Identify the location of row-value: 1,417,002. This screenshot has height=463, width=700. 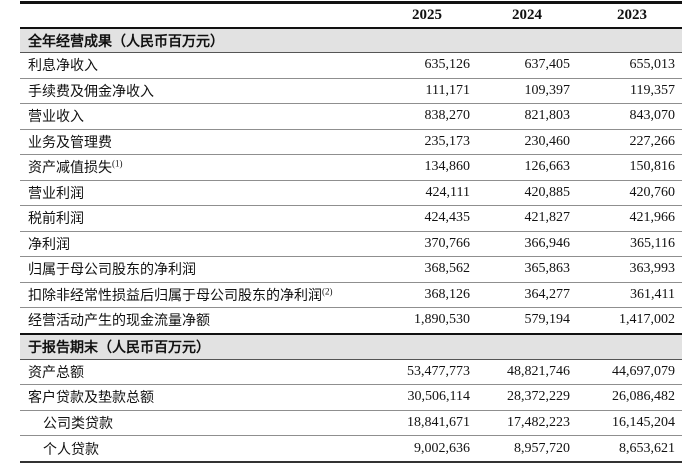
(647, 320).